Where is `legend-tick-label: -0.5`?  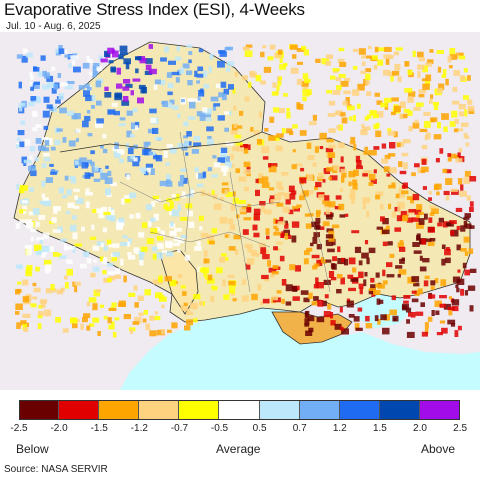 legend-tick-label: -0.5 is located at coordinates (219, 428).